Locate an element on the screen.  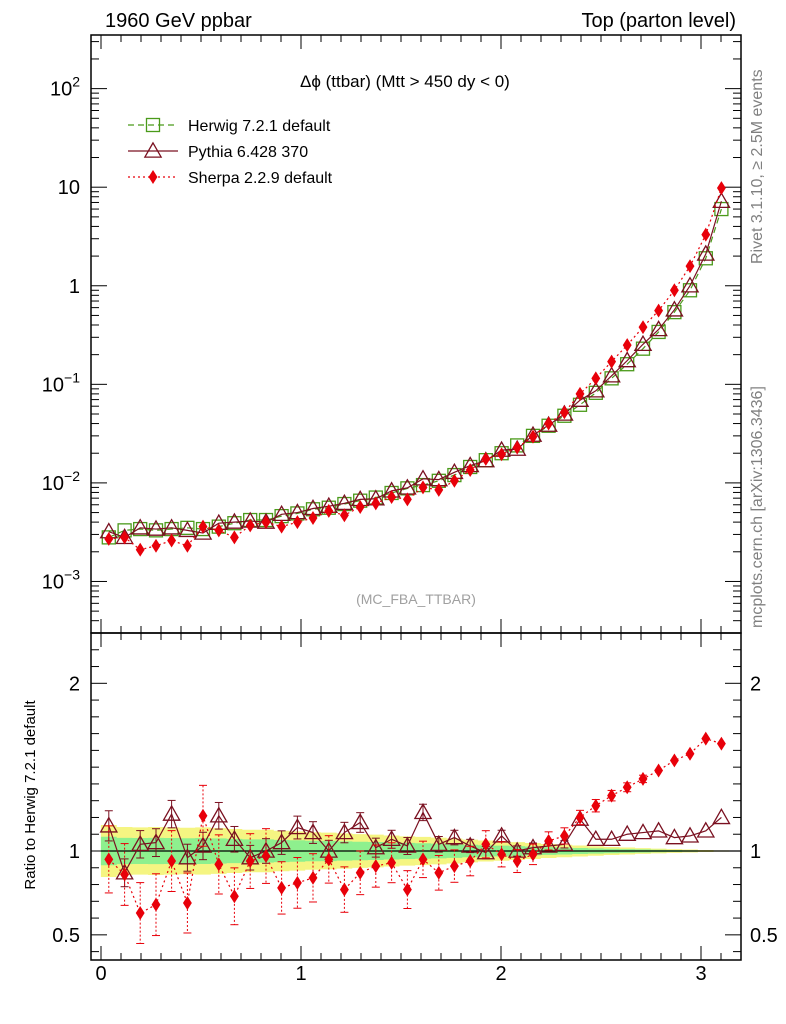
ratio-y-tick-label-right: 0.5 is located at coordinates (764, 936).